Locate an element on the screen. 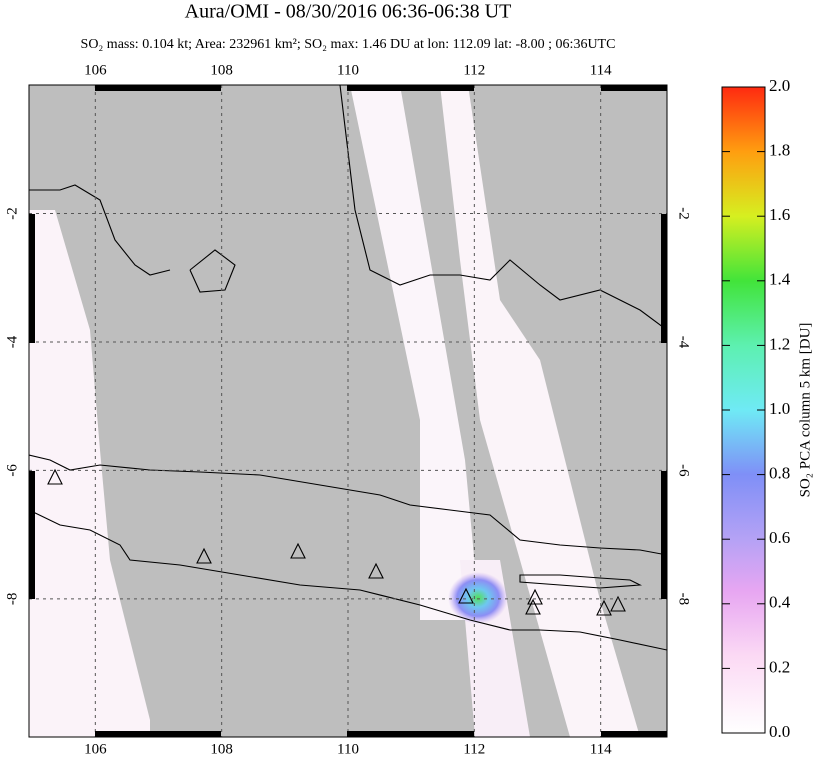 The width and height of the screenshot is (823, 759). colorbar-tick-label: 1.8 is located at coordinates (779, 150).